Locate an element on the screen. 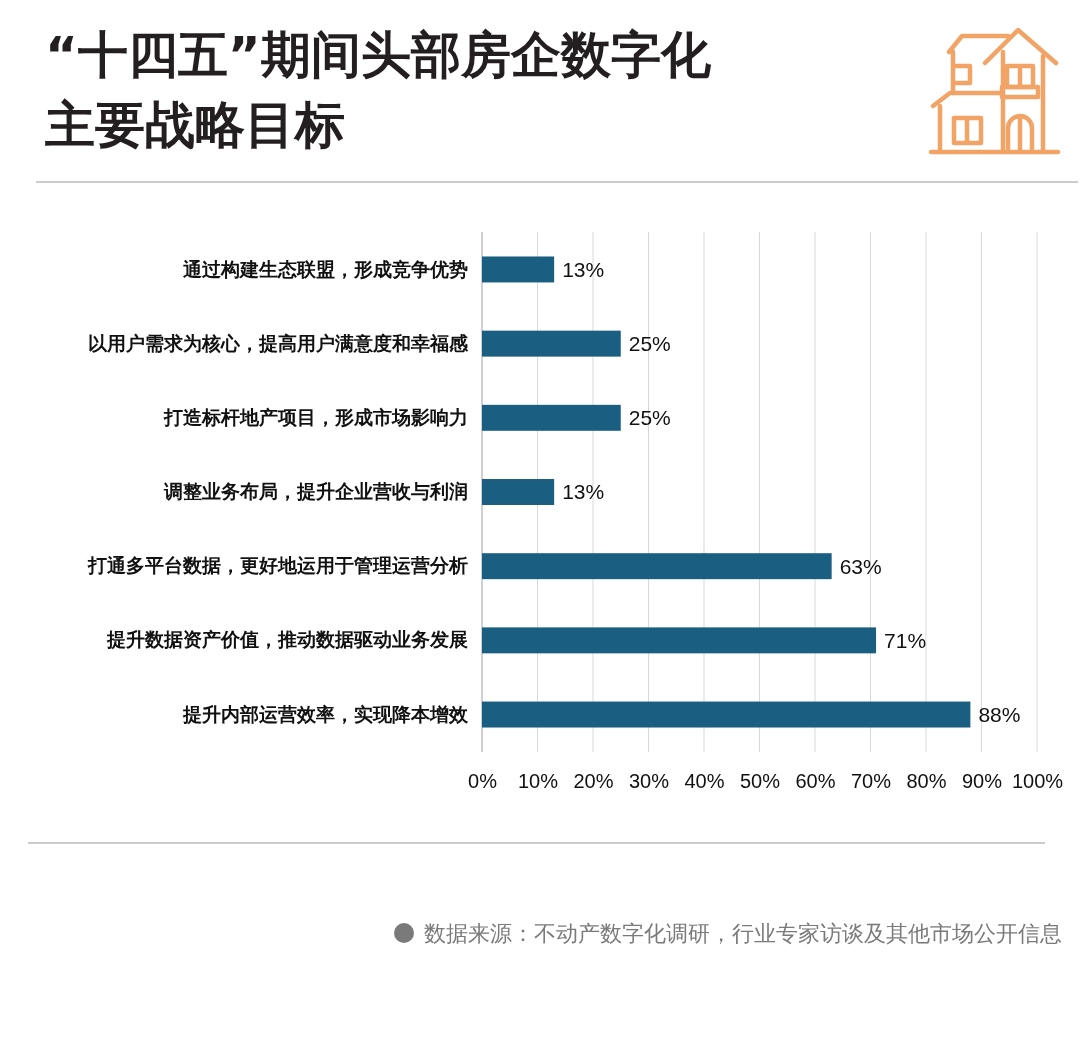 The image size is (1080, 1051). x-tick-label: 20% is located at coordinates (593, 781).